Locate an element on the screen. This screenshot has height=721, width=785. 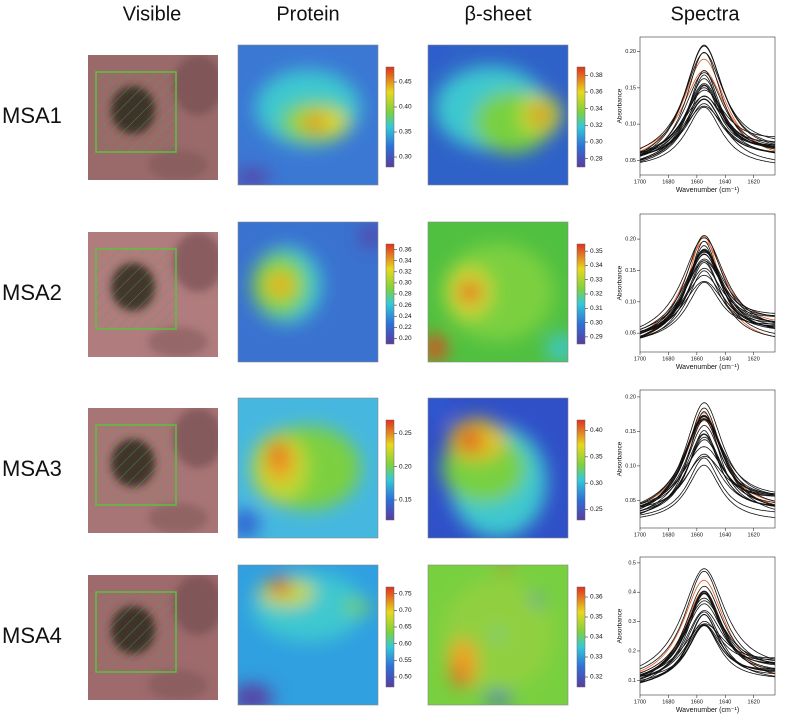
column-header: β-sheet is located at coordinates (498, 14).